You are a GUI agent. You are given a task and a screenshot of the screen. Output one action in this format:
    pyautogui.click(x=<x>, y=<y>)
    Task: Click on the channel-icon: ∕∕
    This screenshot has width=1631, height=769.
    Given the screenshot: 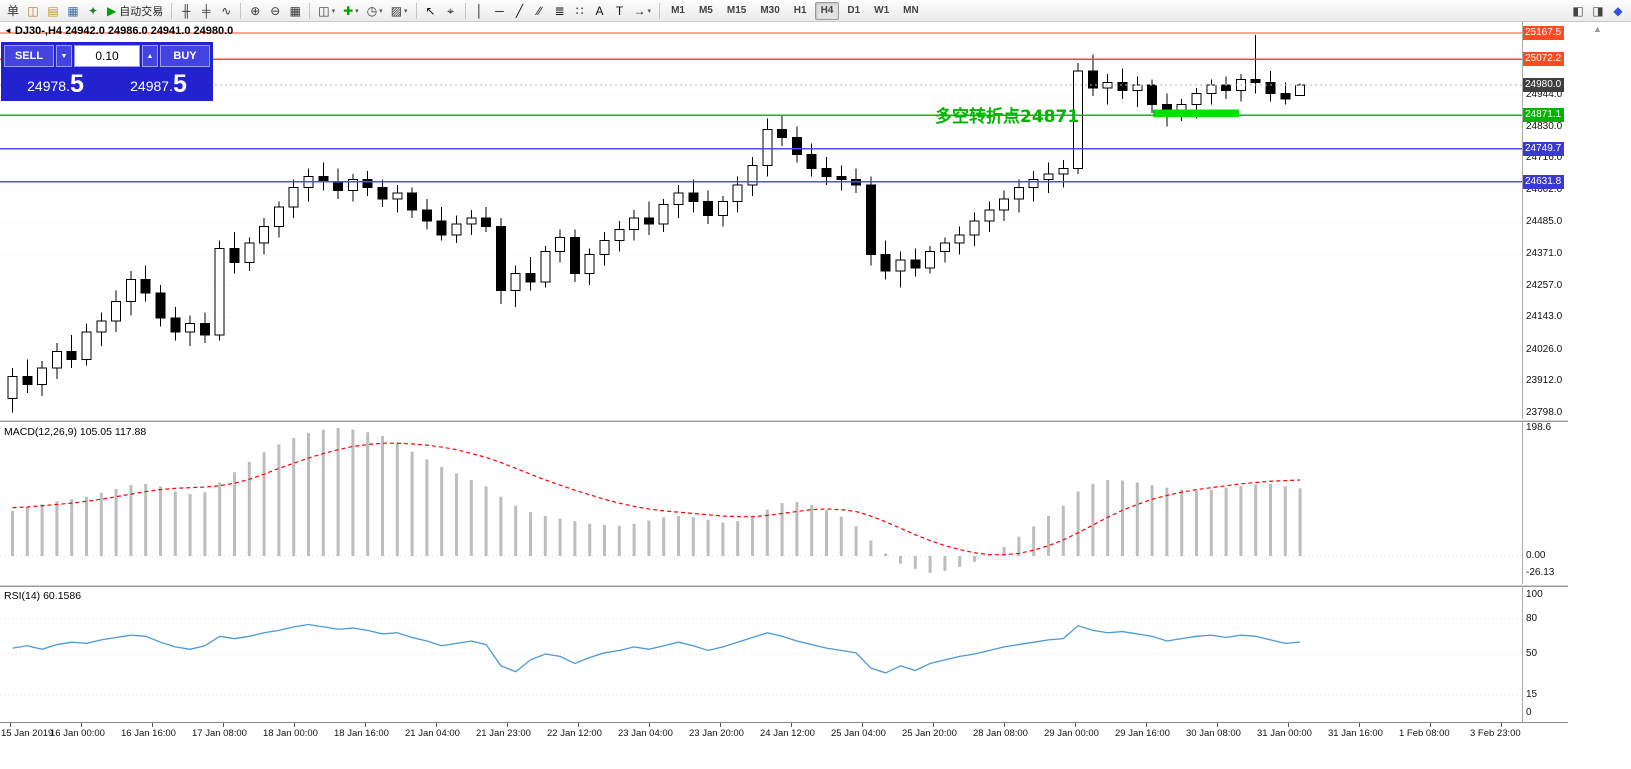 What is the action you would take?
    pyautogui.click(x=540, y=11)
    